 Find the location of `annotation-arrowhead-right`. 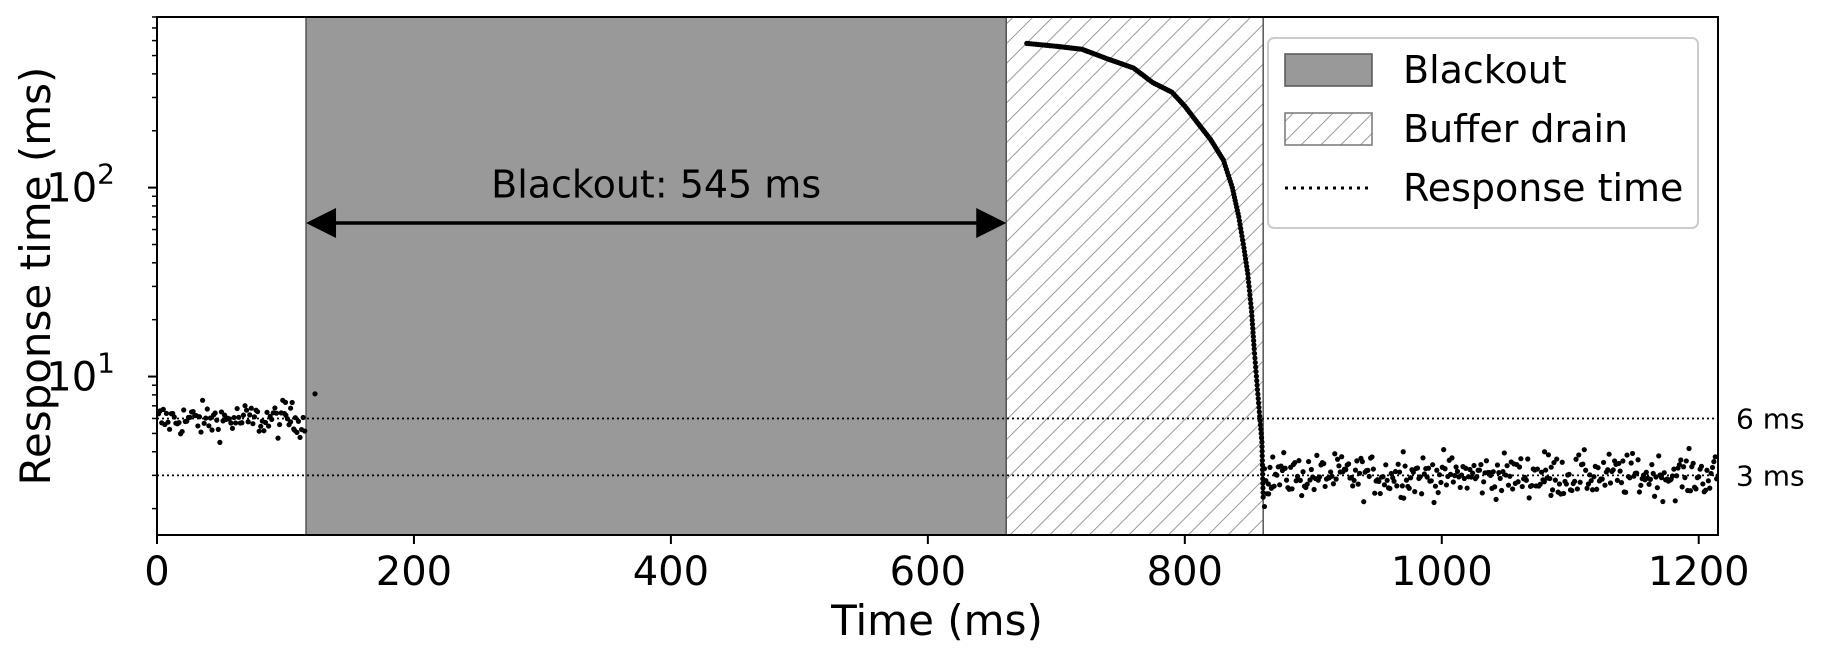

annotation-arrowhead-right is located at coordinates (991, 222).